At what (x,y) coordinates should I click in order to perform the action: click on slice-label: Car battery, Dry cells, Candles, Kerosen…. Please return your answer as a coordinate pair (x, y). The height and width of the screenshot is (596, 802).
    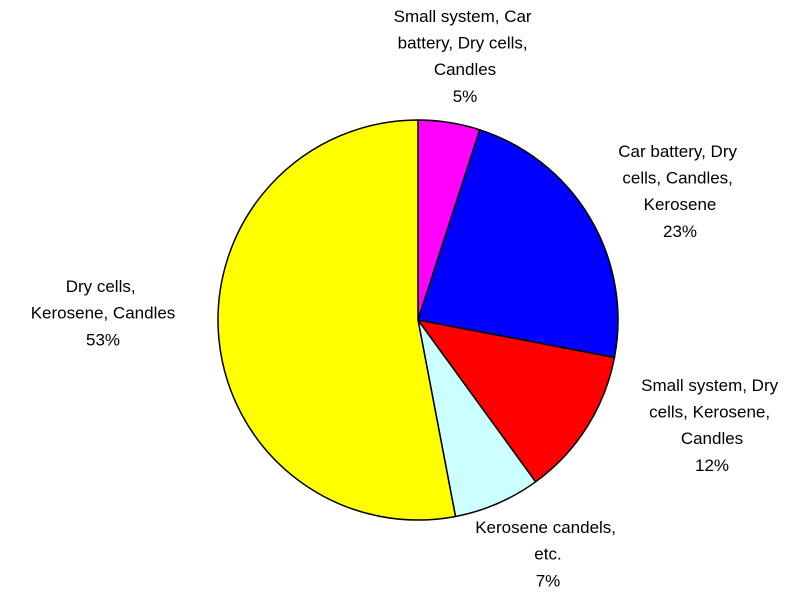
    Looking at the image, I should click on (679, 178).